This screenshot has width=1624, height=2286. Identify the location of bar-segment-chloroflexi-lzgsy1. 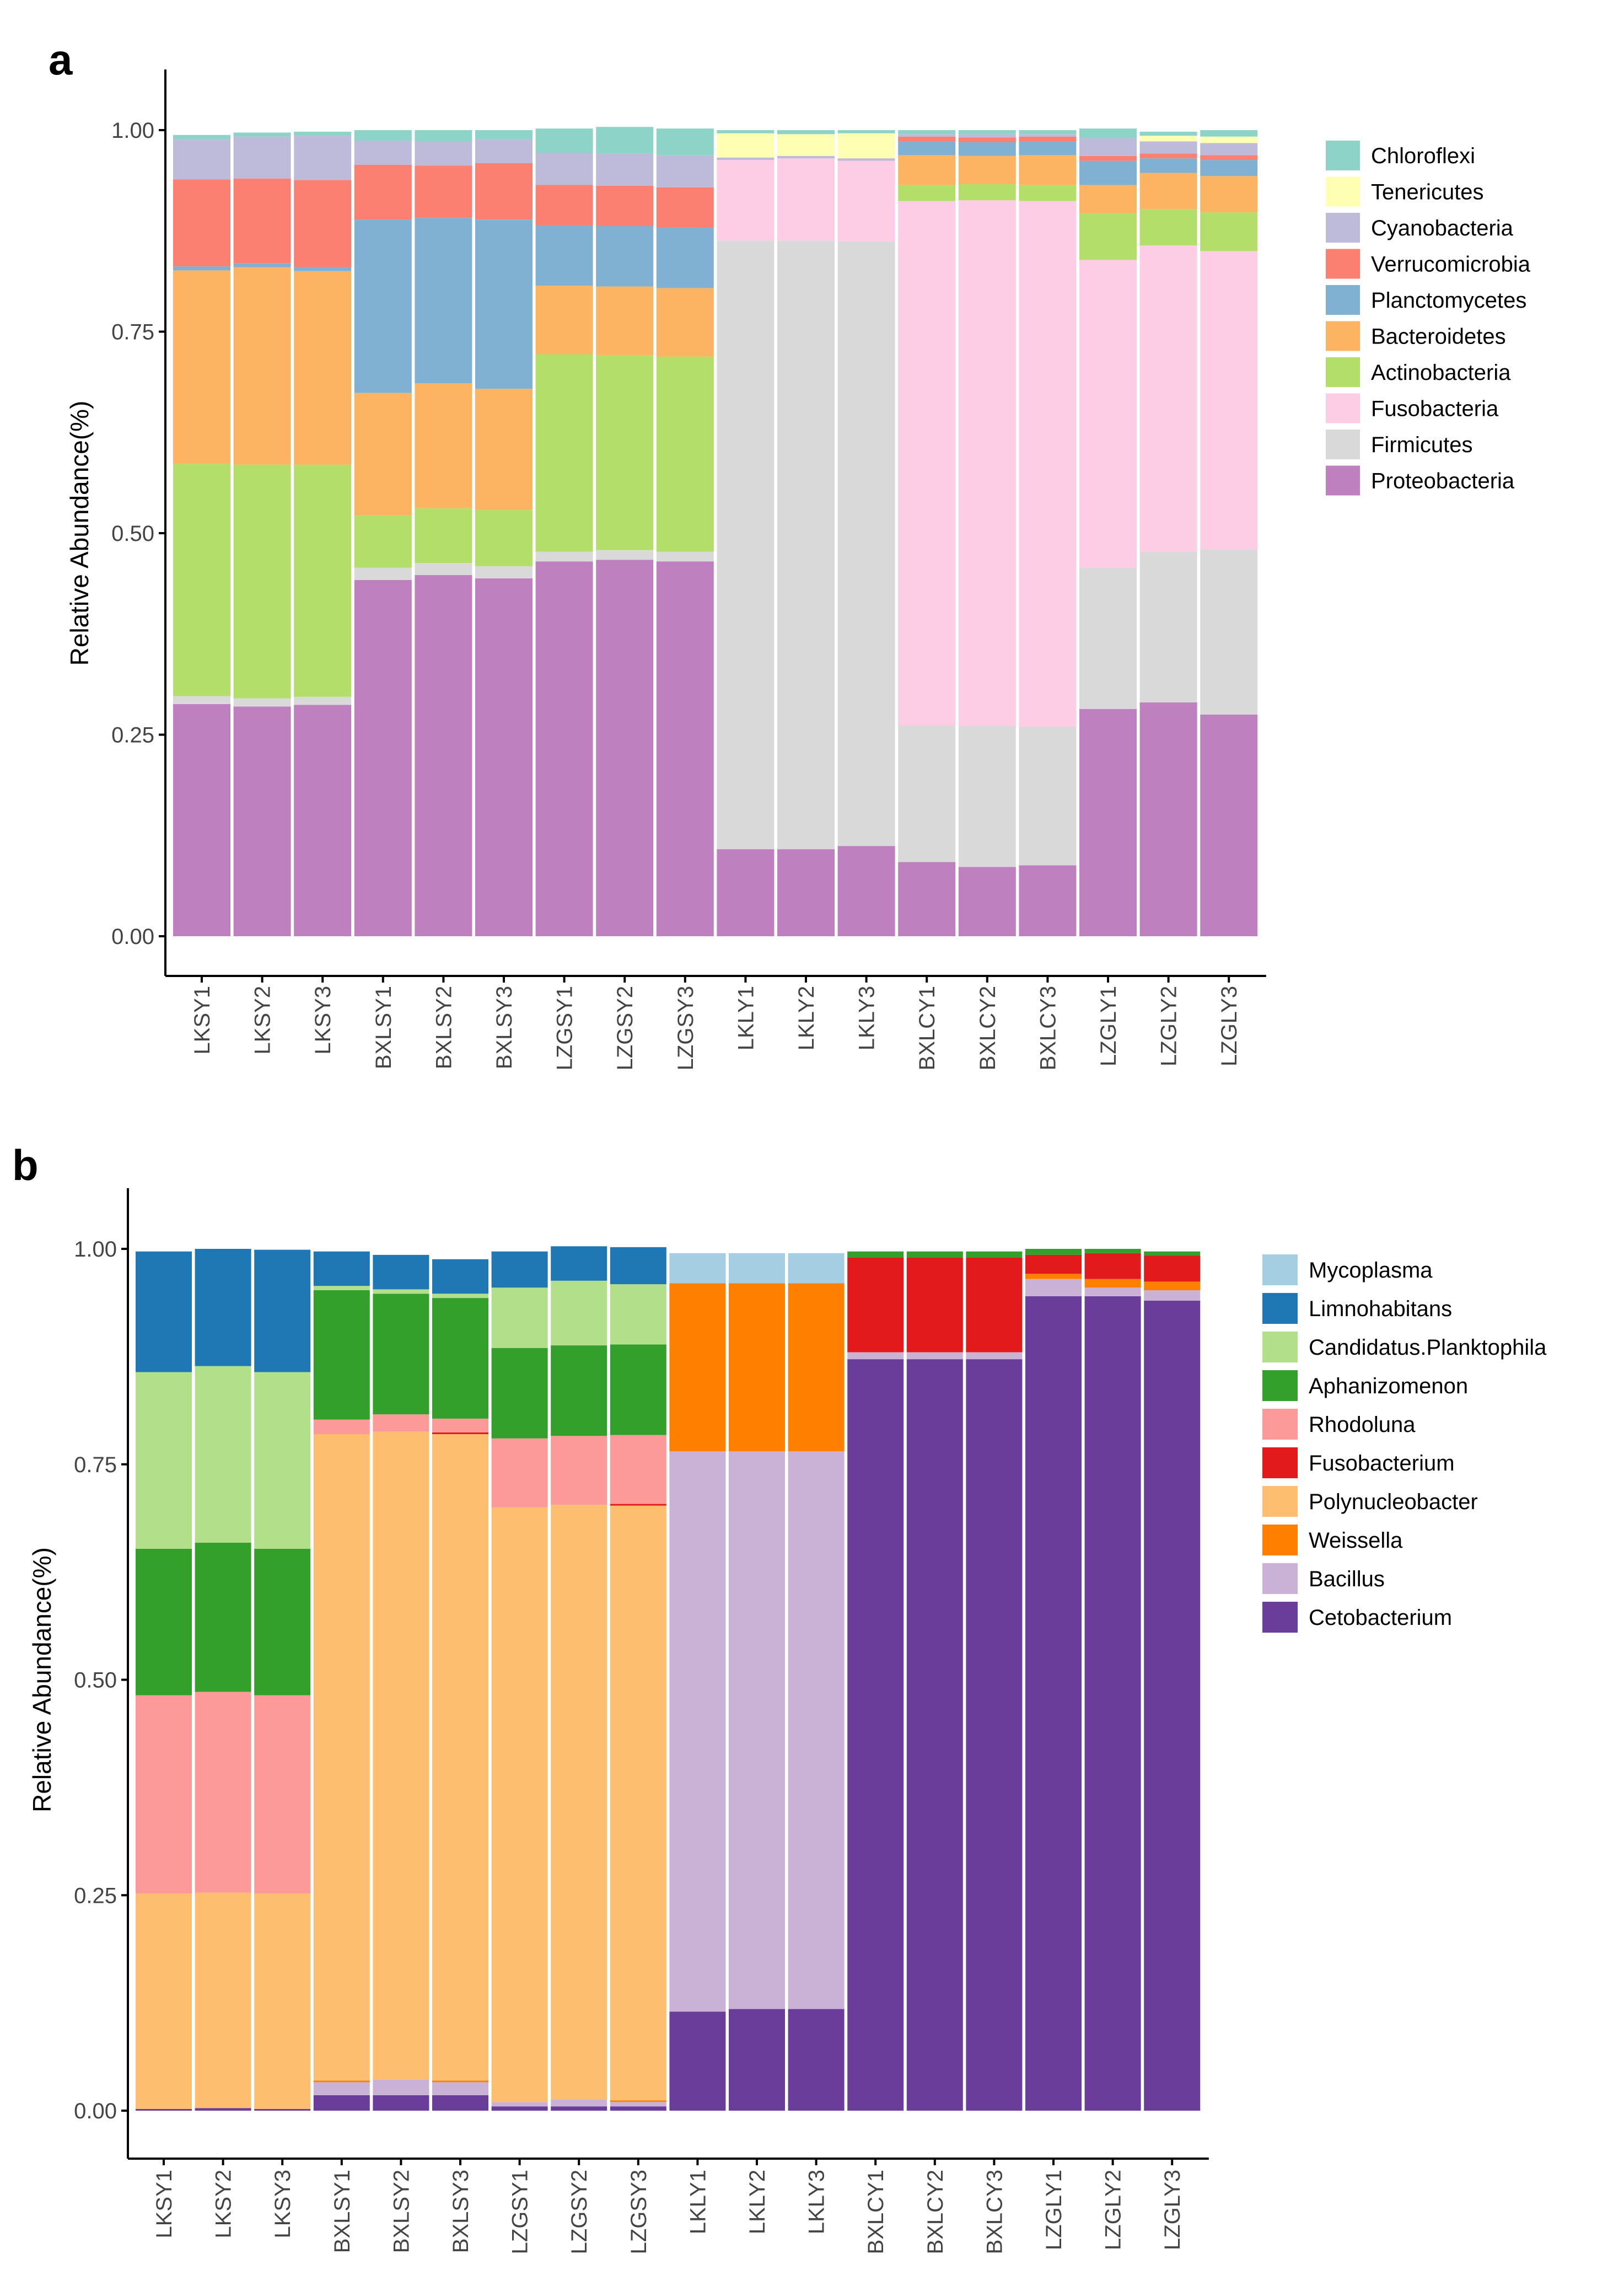
(564, 140).